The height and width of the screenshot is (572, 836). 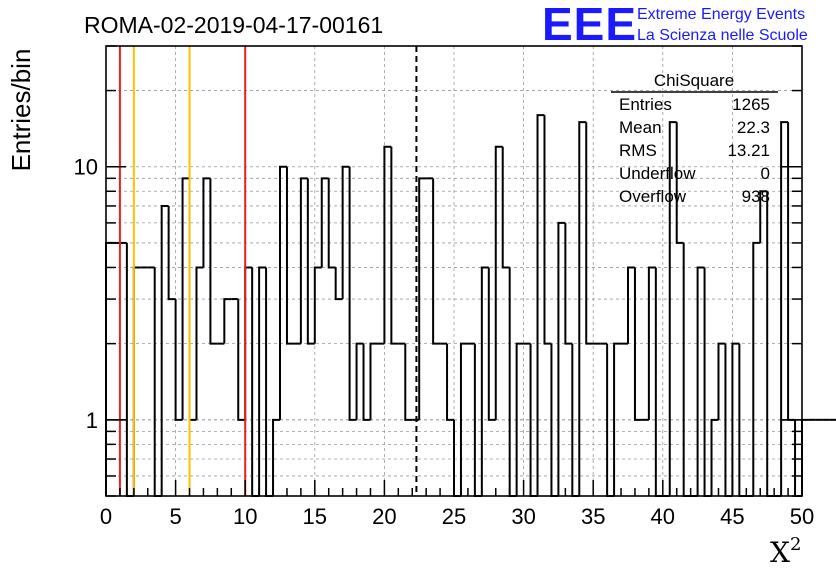 I want to click on stats-label: RMS, so click(x=638, y=150).